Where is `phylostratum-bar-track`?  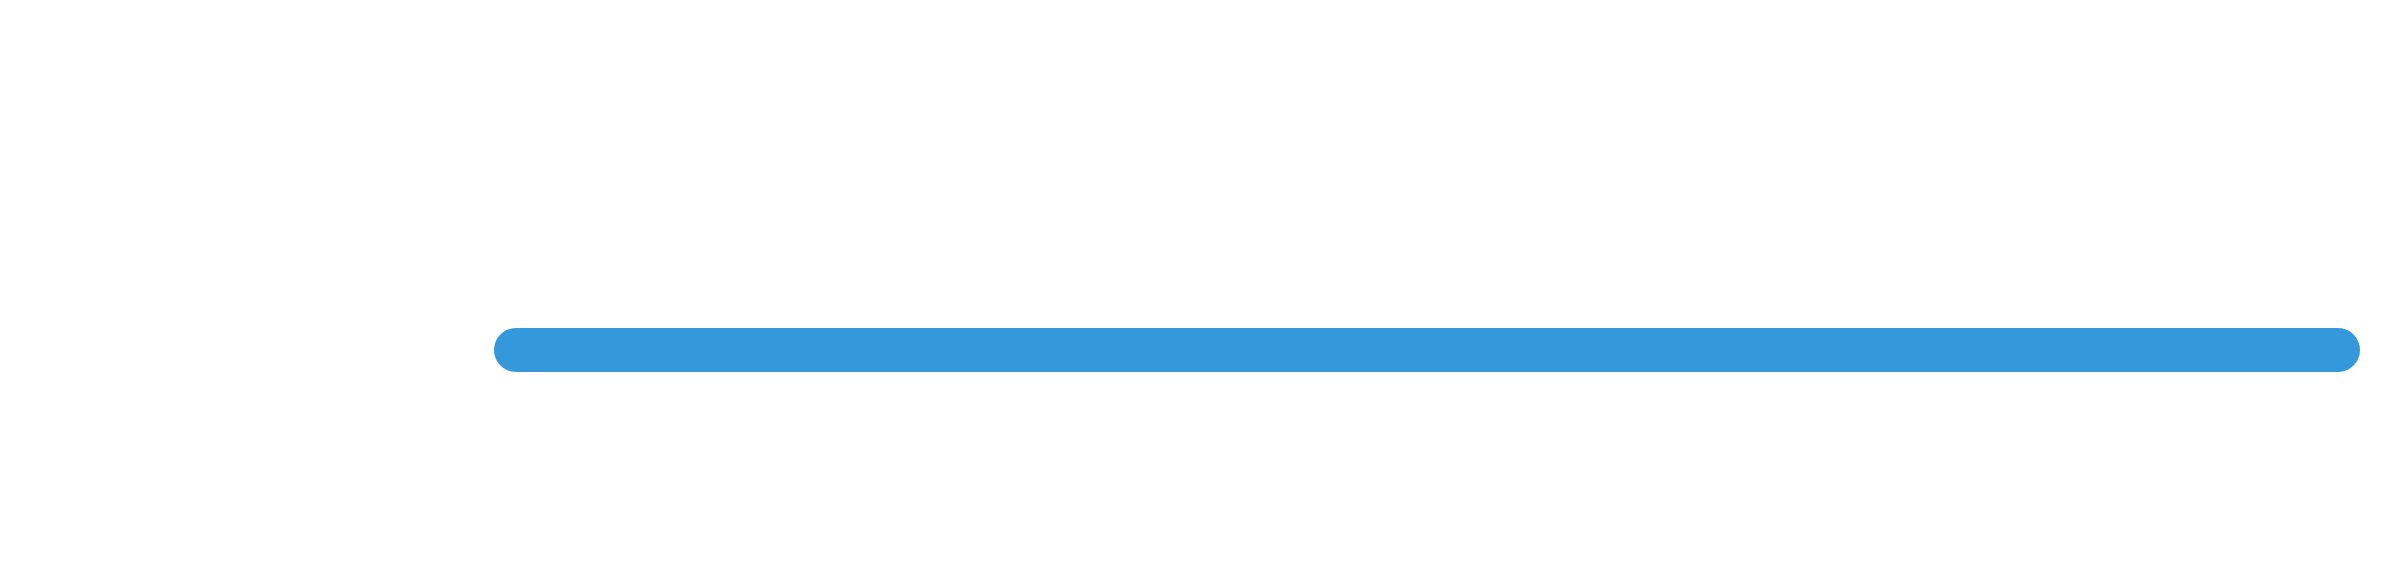 phylostratum-bar-track is located at coordinates (1427, 350).